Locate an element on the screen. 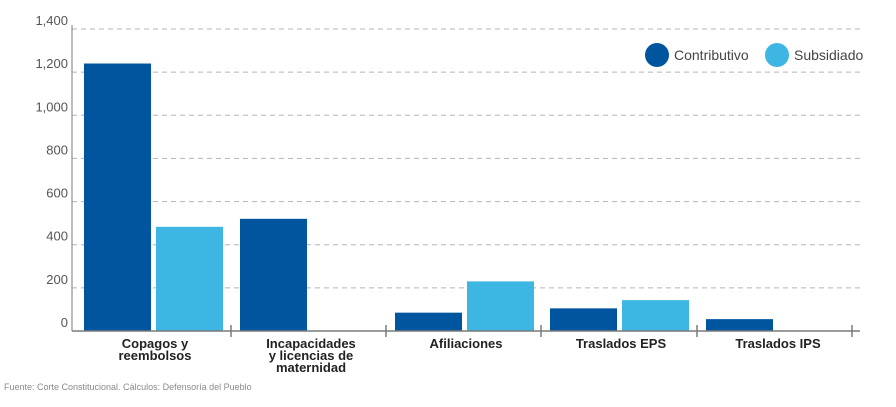  y-tick-label: 0 is located at coordinates (64, 322).